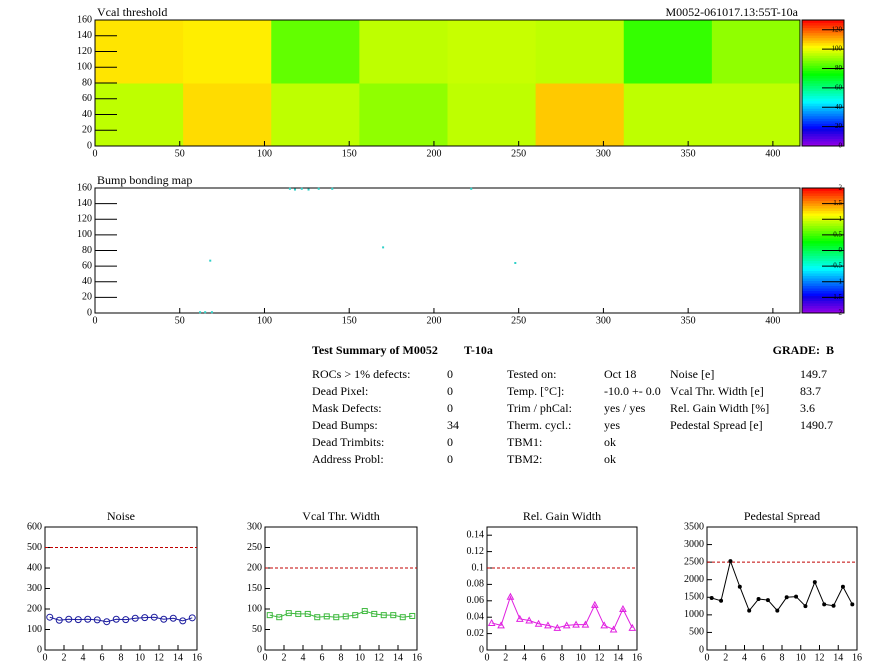  What do you see at coordinates (476, 551) in the screenshot?
I see `y-tick-label: 0.12` at bounding box center [476, 551].